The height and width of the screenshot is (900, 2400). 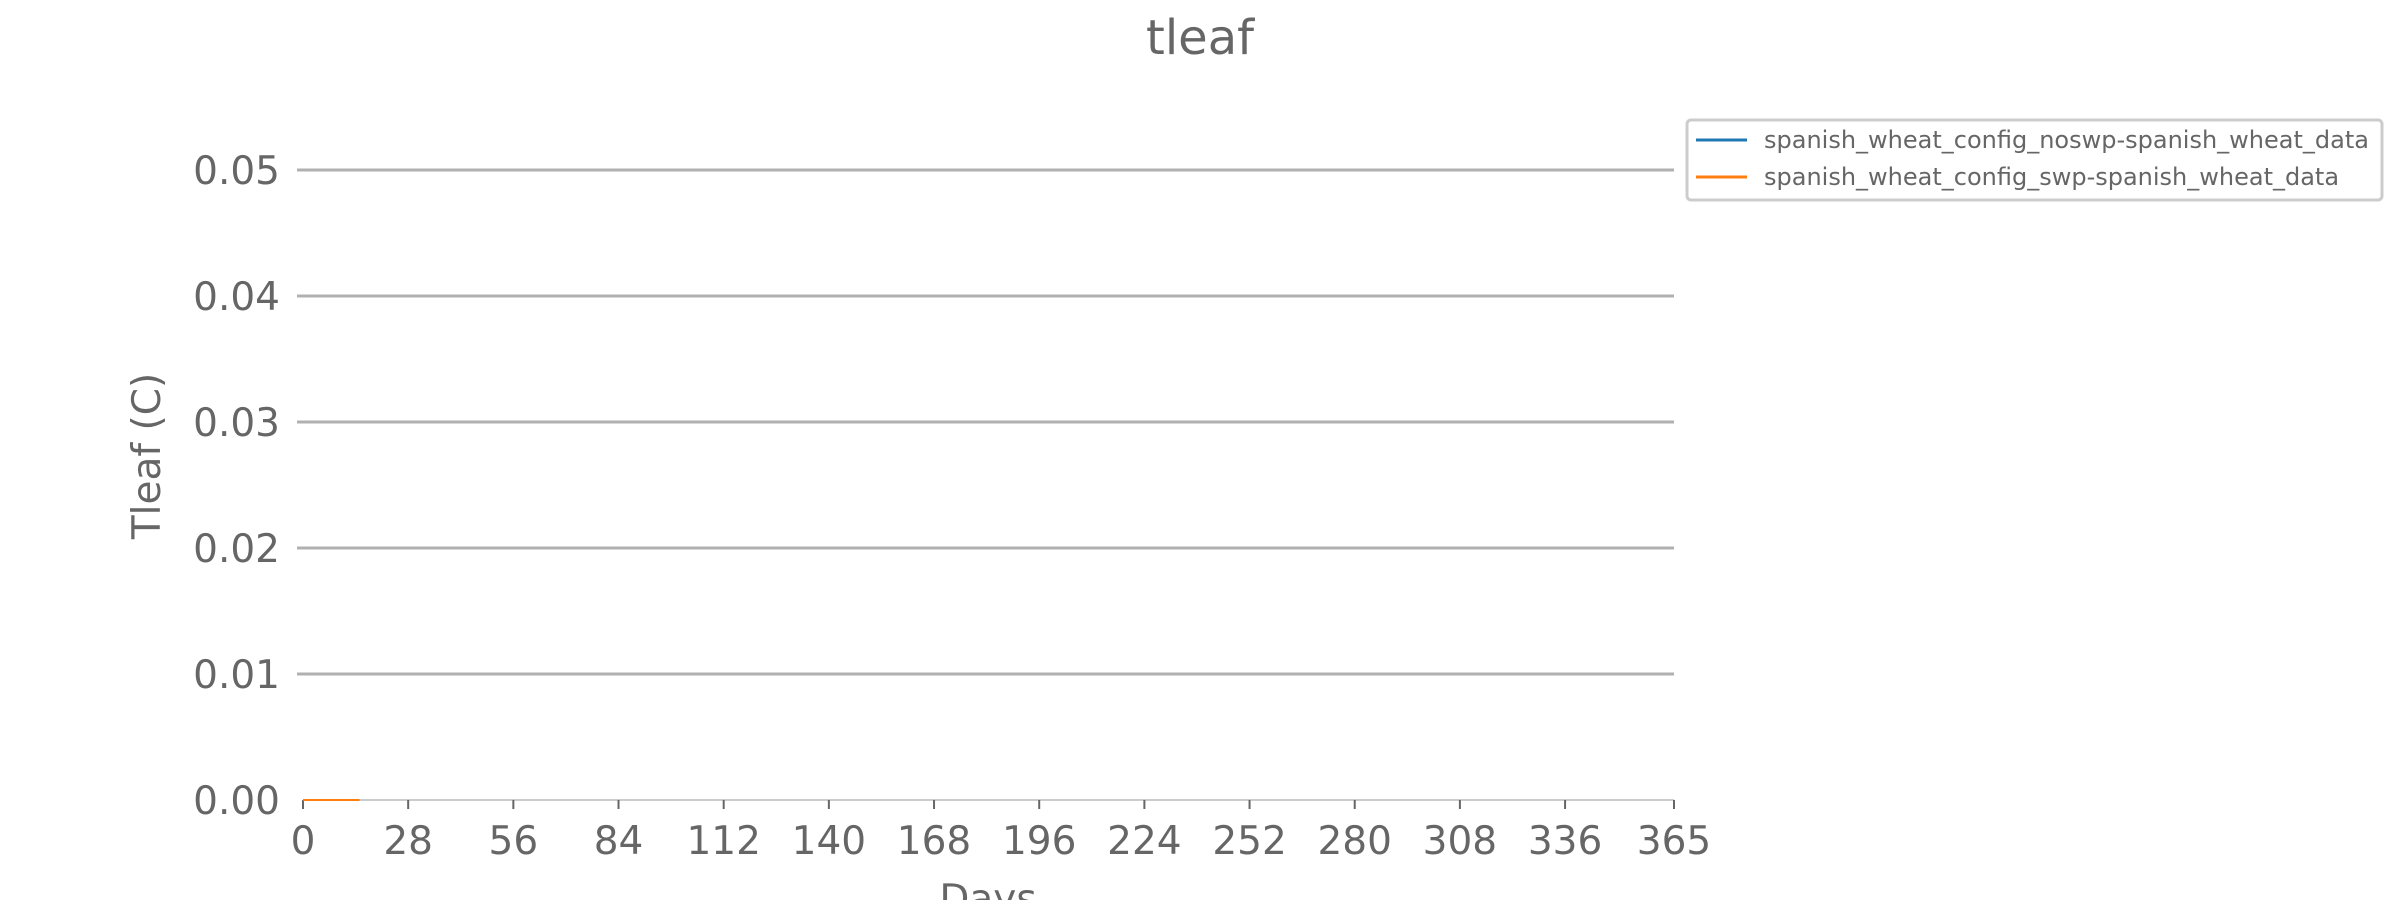 I want to click on x-tick-label: 196, so click(x=1039, y=841).